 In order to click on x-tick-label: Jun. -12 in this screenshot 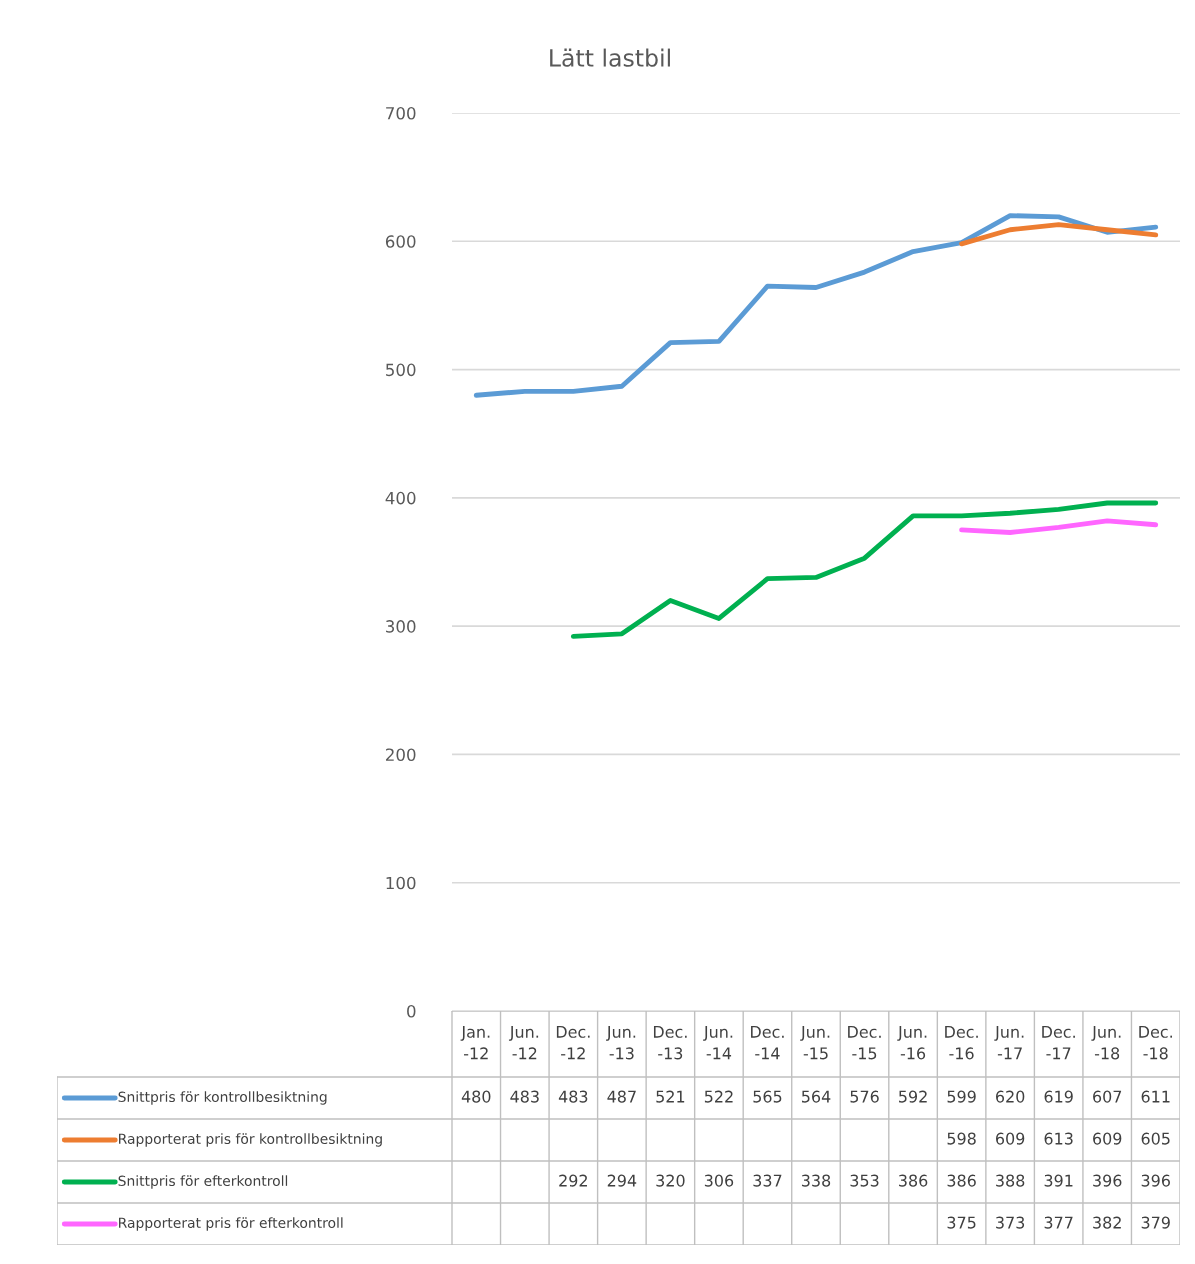, I will do `click(523, 1043)`.